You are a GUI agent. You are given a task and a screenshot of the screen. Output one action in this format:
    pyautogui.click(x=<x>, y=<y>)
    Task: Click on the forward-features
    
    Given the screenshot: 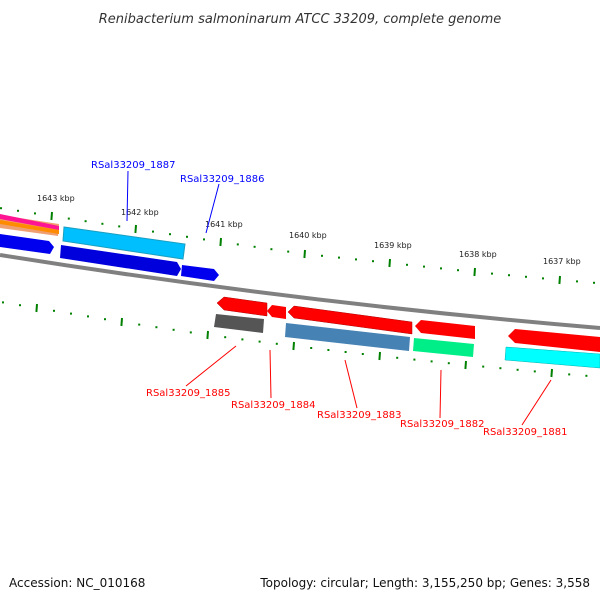 What is the action you would take?
    pyautogui.click(x=109, y=247)
    